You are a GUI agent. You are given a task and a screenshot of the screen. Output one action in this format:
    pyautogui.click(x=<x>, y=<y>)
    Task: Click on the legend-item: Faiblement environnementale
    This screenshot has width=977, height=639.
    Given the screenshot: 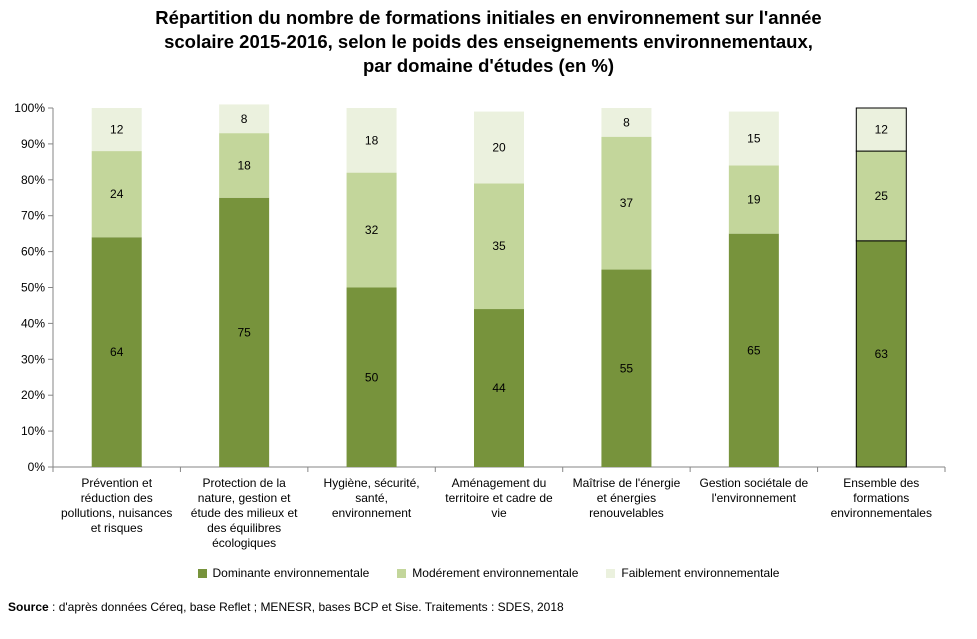 What is the action you would take?
    pyautogui.click(x=692, y=573)
    